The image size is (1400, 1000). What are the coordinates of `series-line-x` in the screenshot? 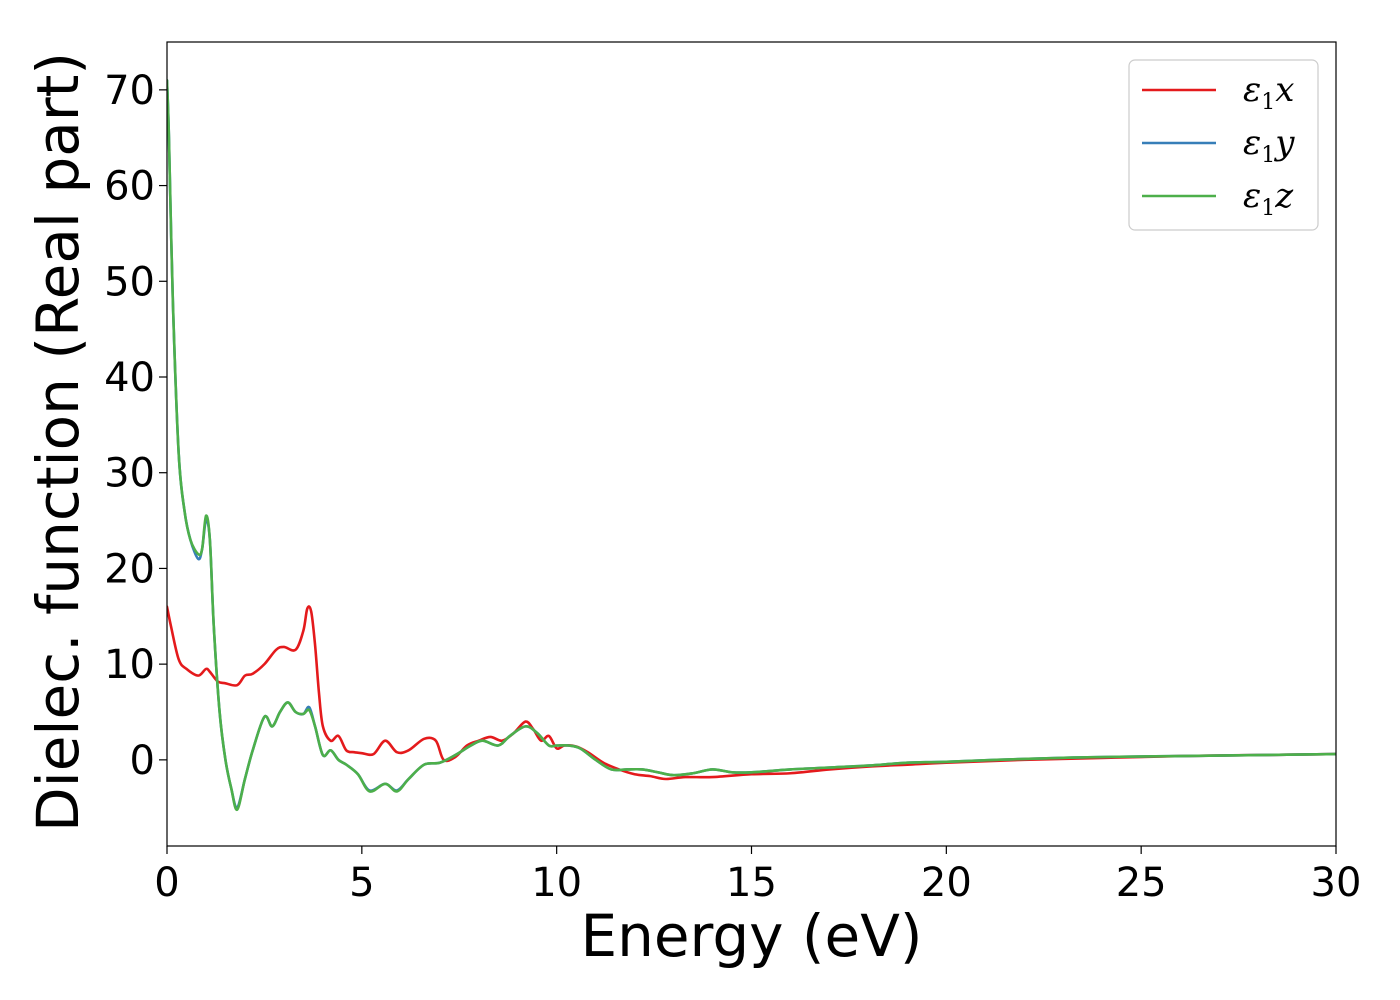 It's located at (751, 693).